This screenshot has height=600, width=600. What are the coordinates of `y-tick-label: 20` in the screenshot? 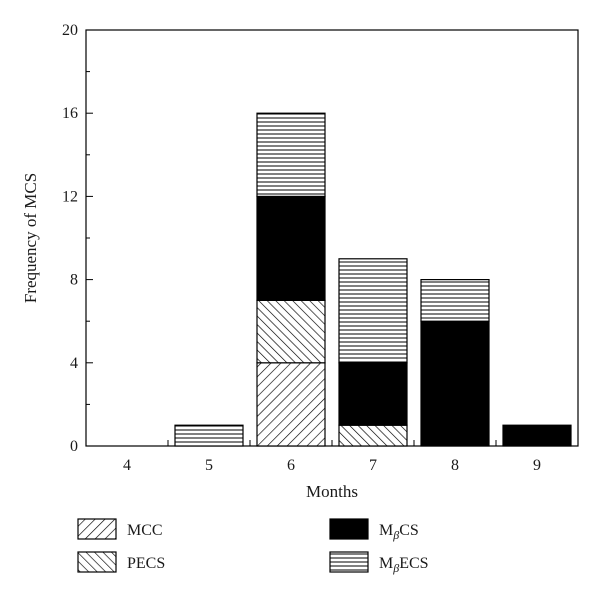 It's located at (70, 30).